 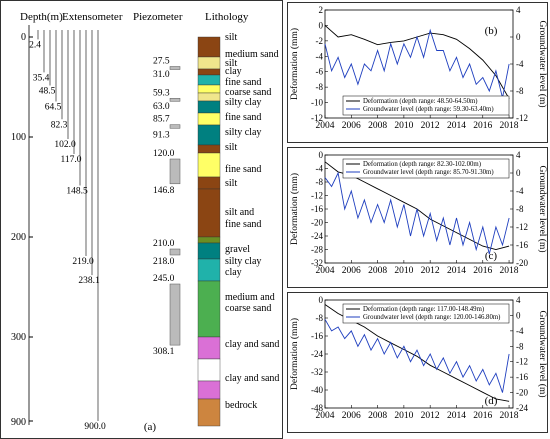 What do you see at coordinates (77, 192) in the screenshot?
I see `extensometer-depth-label: 148.5` at bounding box center [77, 192].